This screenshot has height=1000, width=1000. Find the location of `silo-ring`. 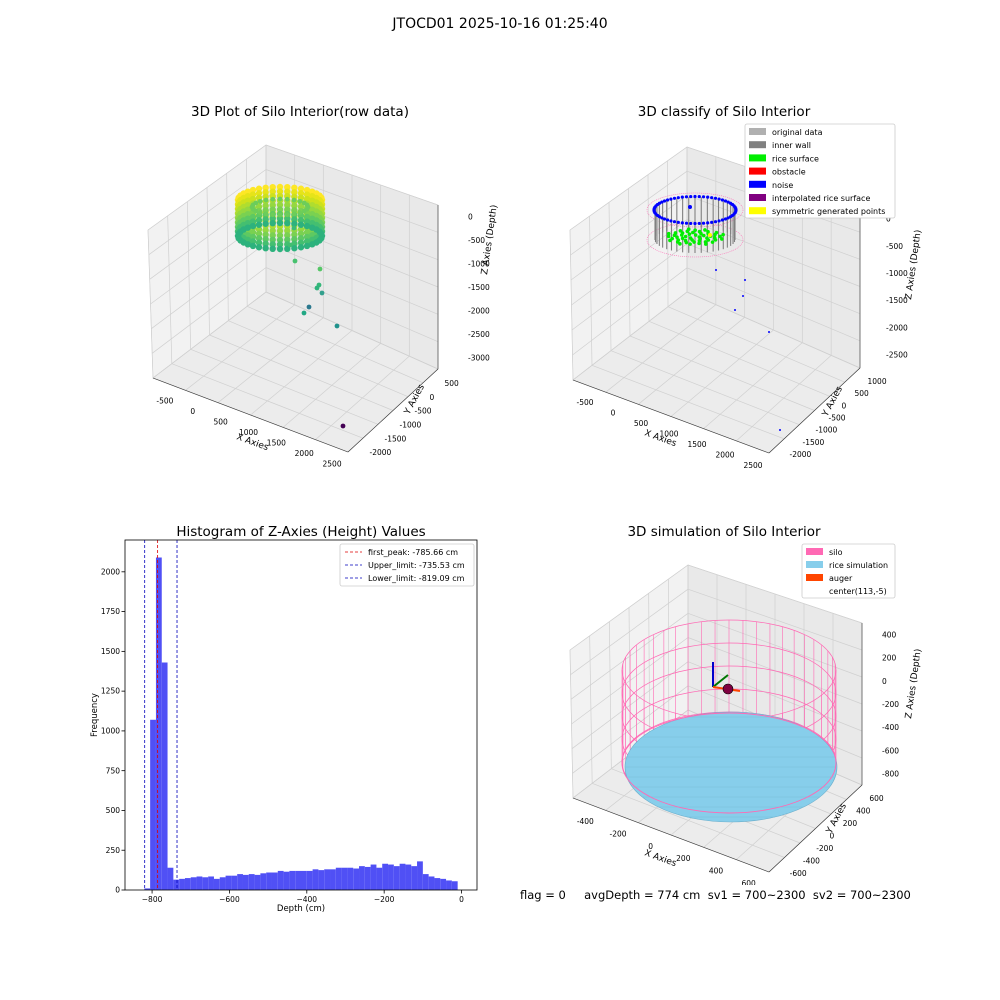

silo-ring is located at coordinates (729, 763).